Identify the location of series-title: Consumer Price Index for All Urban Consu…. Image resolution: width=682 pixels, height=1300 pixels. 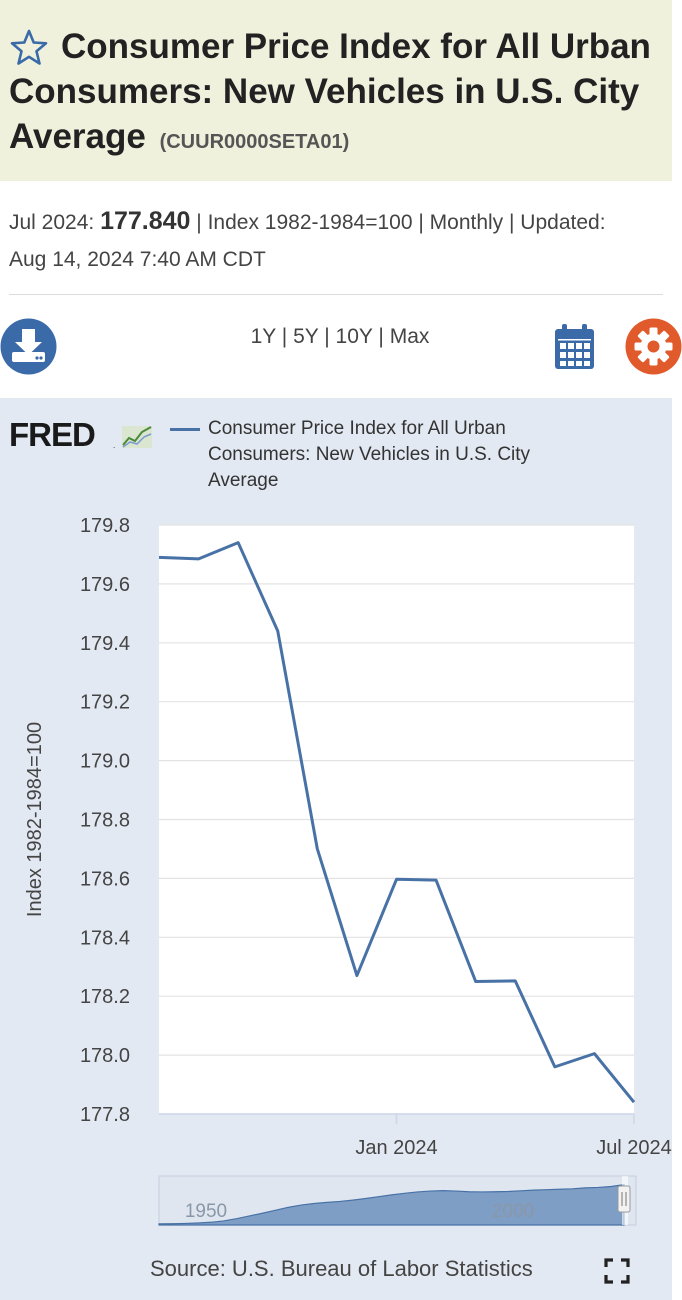
(330, 91).